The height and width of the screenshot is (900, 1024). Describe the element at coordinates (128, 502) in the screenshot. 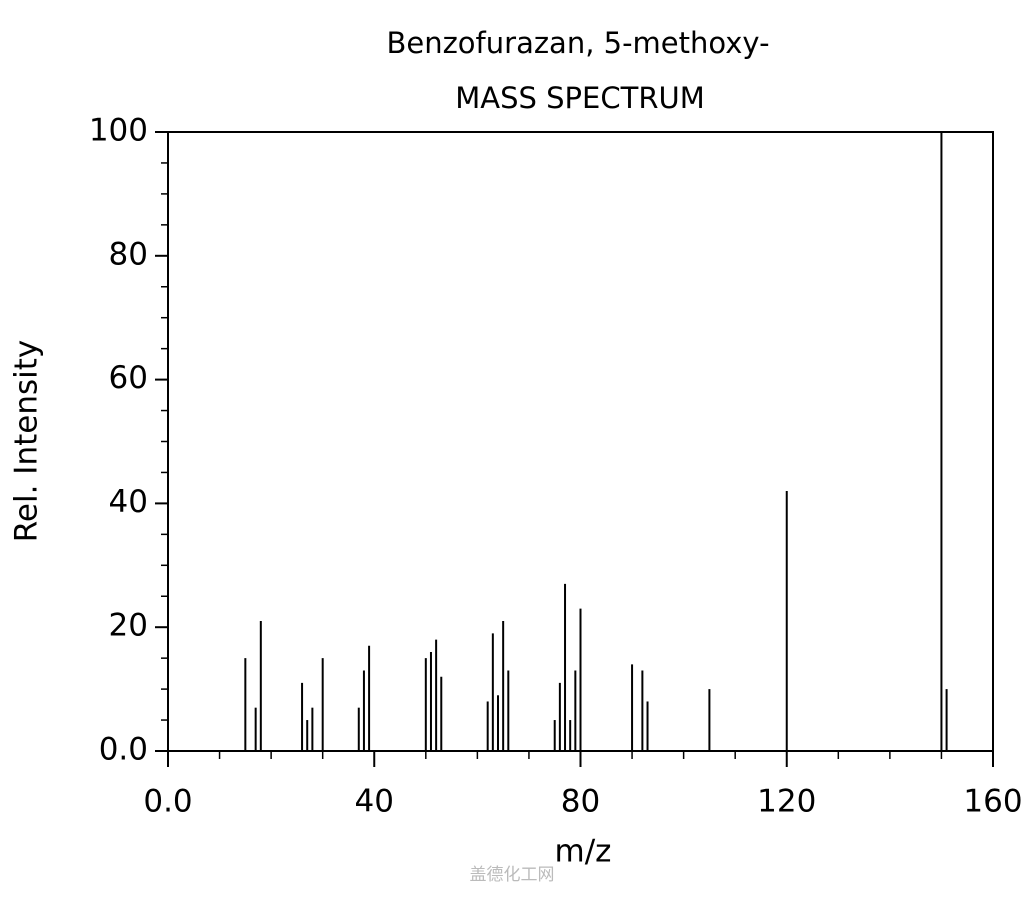

I see `y-tick-label: 40` at that location.